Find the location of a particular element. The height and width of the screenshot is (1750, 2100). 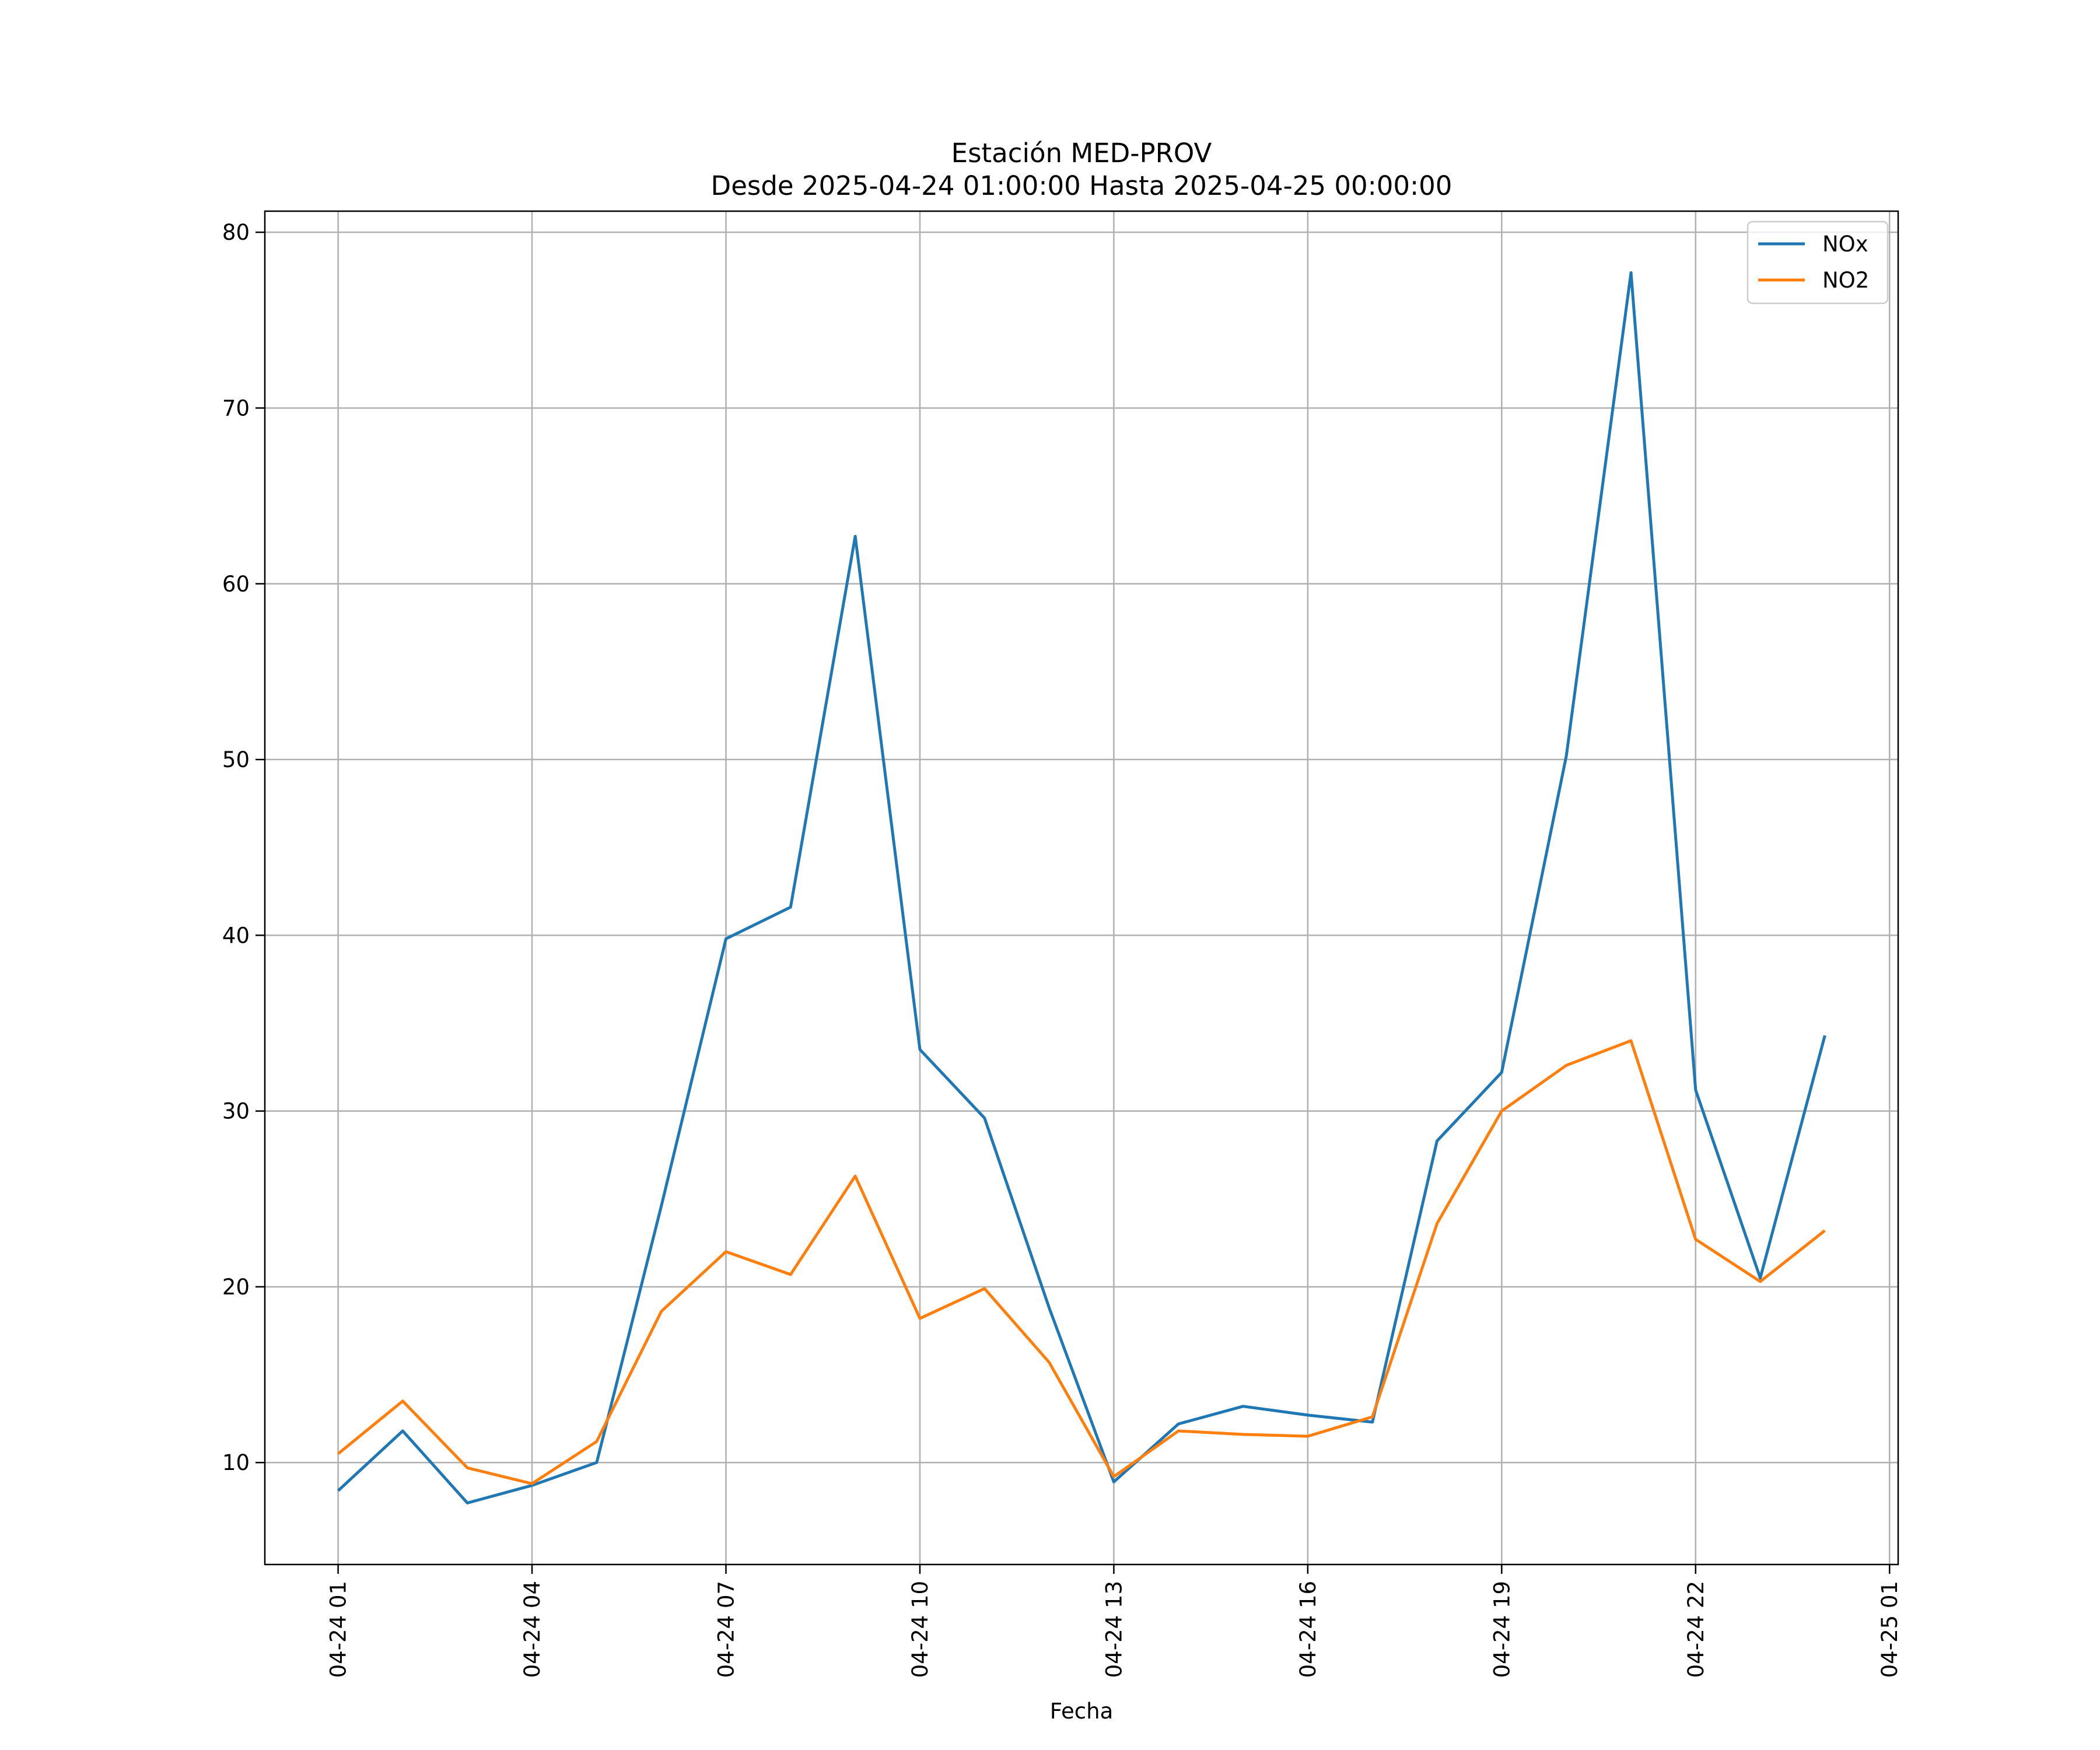

y-tick-label: 60 is located at coordinates (236, 584).